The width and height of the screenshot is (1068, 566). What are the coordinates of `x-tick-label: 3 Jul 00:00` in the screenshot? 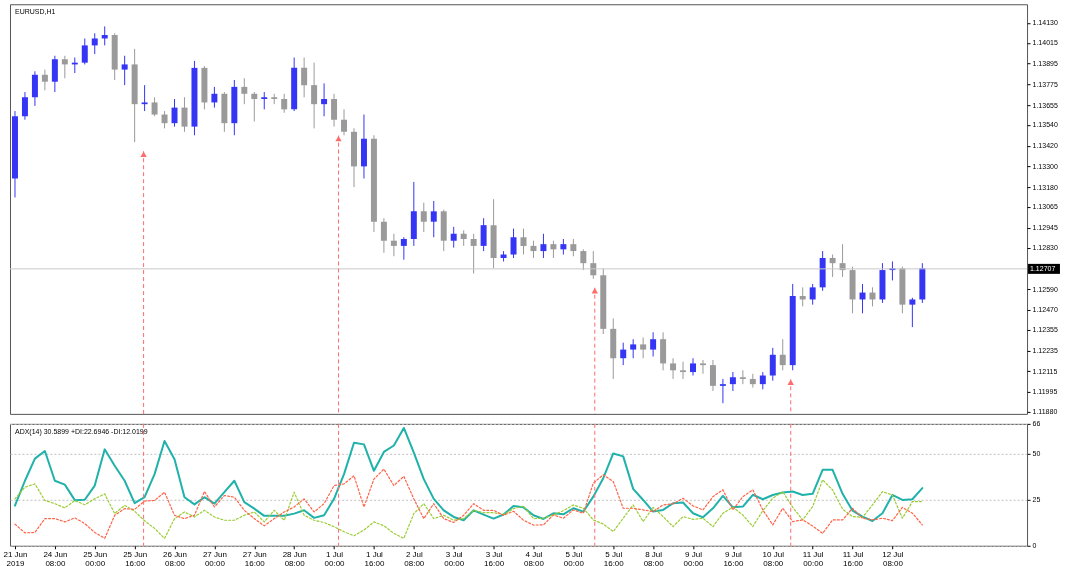 It's located at (454, 558).